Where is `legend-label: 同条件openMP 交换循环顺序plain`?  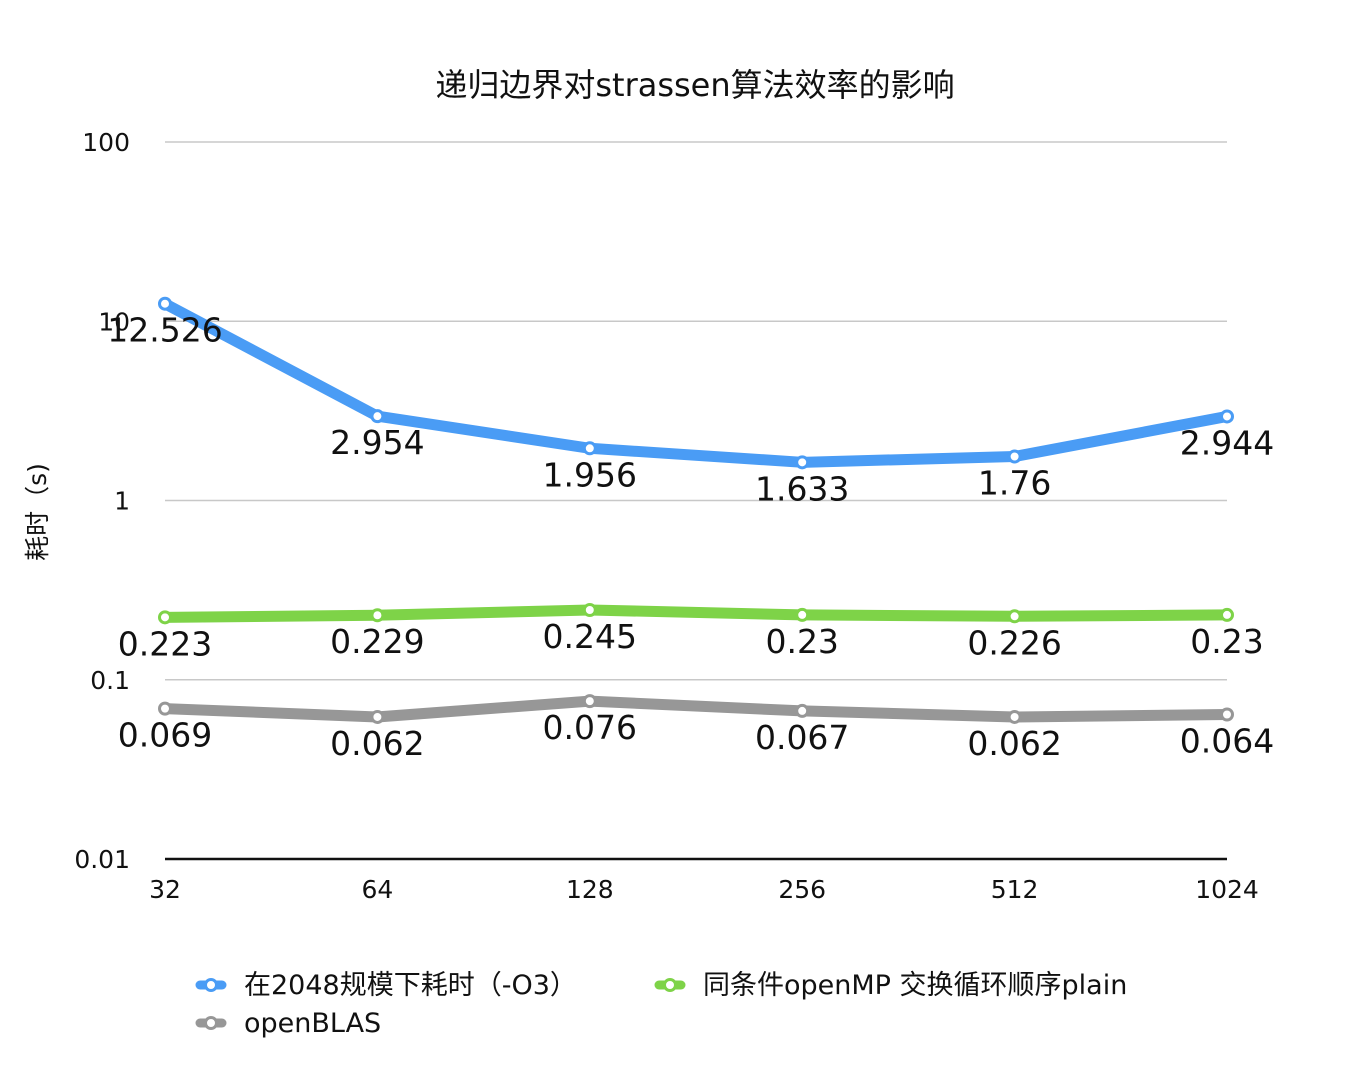 legend-label: 同条件openMP 交换循环顺序plain is located at coordinates (915, 985).